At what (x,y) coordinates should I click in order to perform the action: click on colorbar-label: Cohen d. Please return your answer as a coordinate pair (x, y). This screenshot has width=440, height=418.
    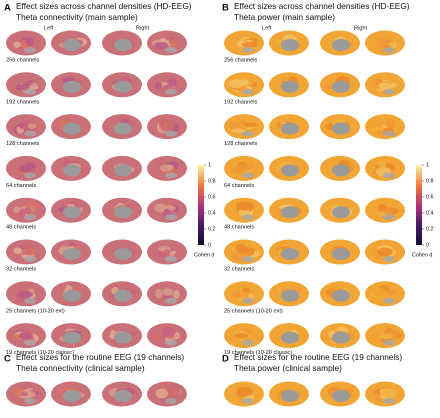
    Looking at the image, I should click on (422, 255).